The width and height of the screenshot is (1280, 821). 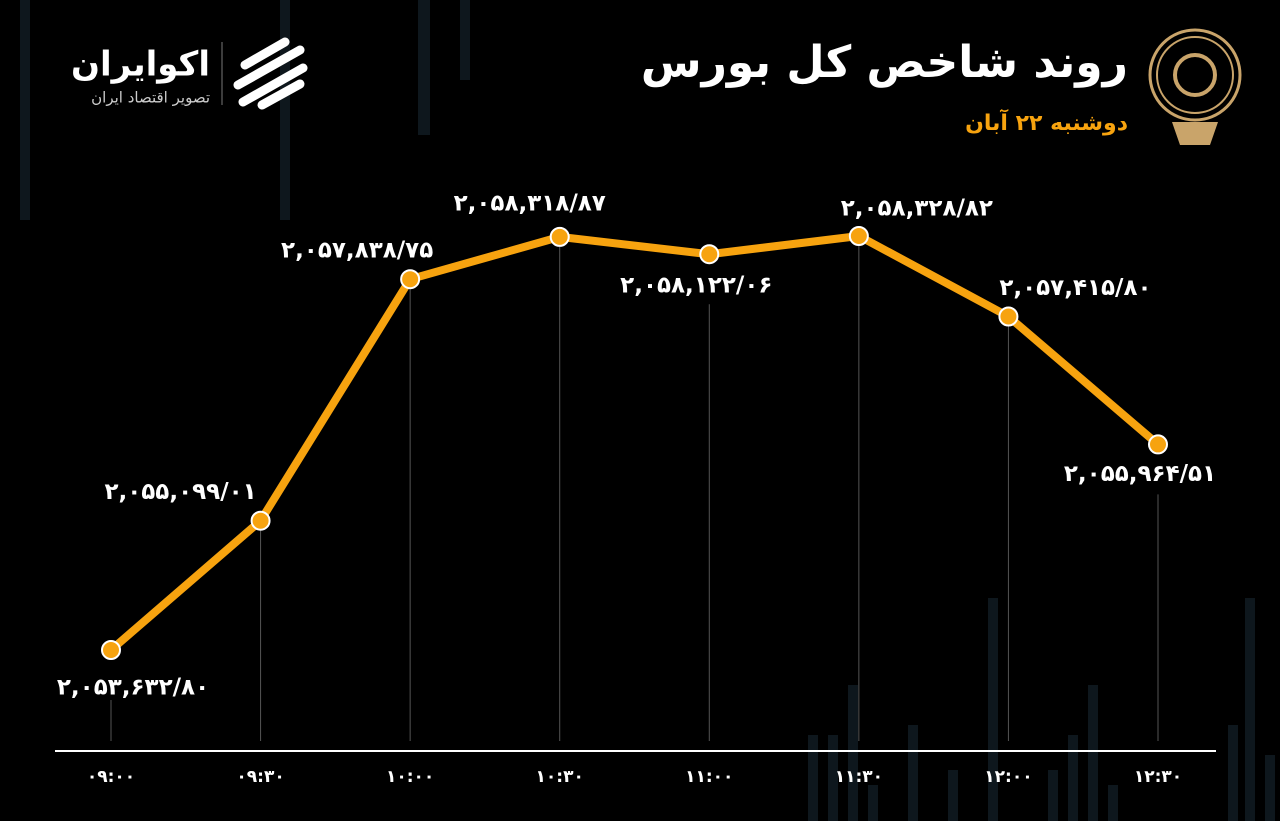 What do you see at coordinates (1008, 777) in the screenshot?
I see `x-tick-label: ۱۲:۰۰` at bounding box center [1008, 777].